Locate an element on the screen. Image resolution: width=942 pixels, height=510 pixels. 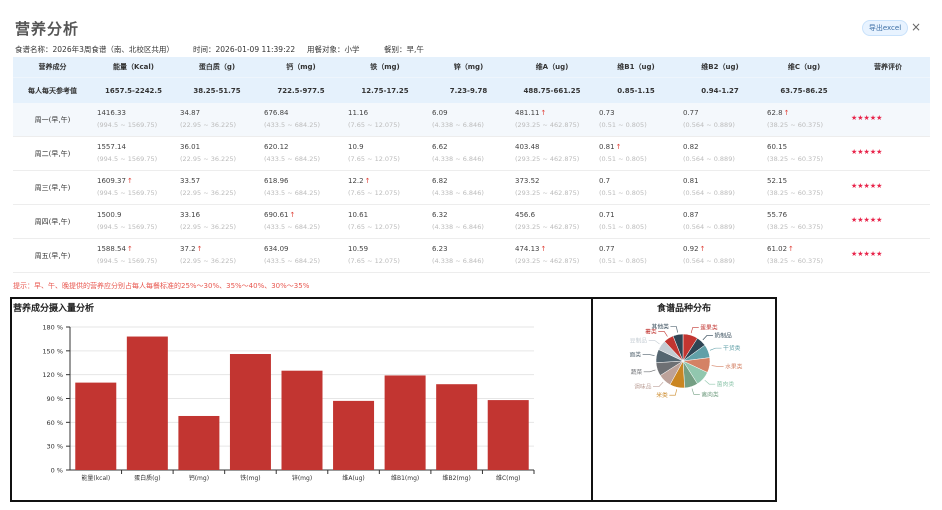
nutrient-range: (994.5 ~ 1569.75) is located at coordinates (127, 125).